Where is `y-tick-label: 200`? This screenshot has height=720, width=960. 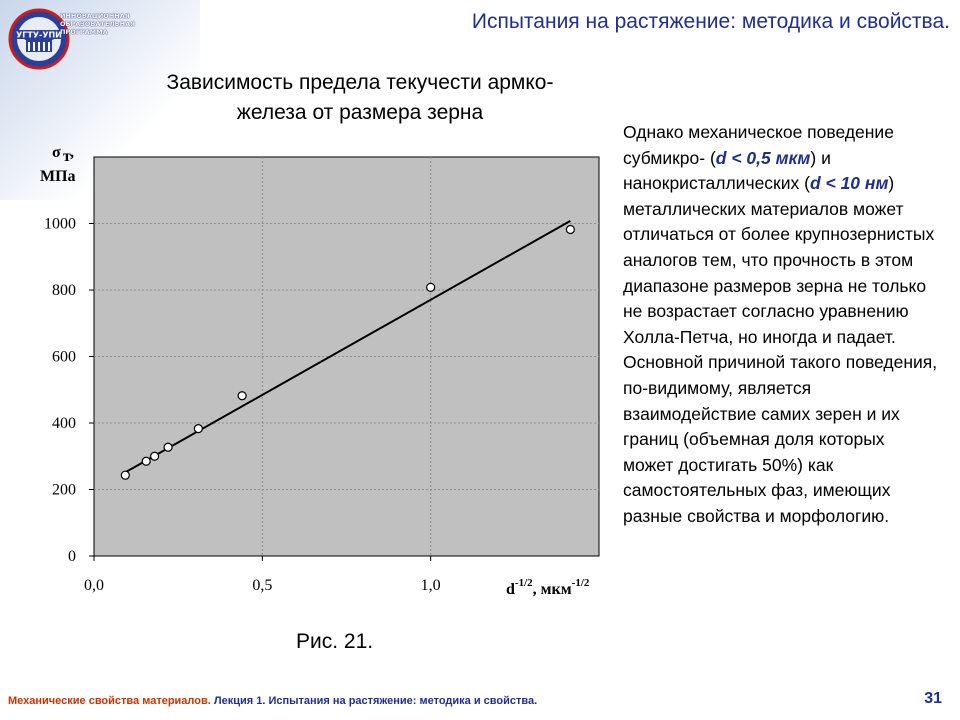
y-tick-label: 200 is located at coordinates (64, 490).